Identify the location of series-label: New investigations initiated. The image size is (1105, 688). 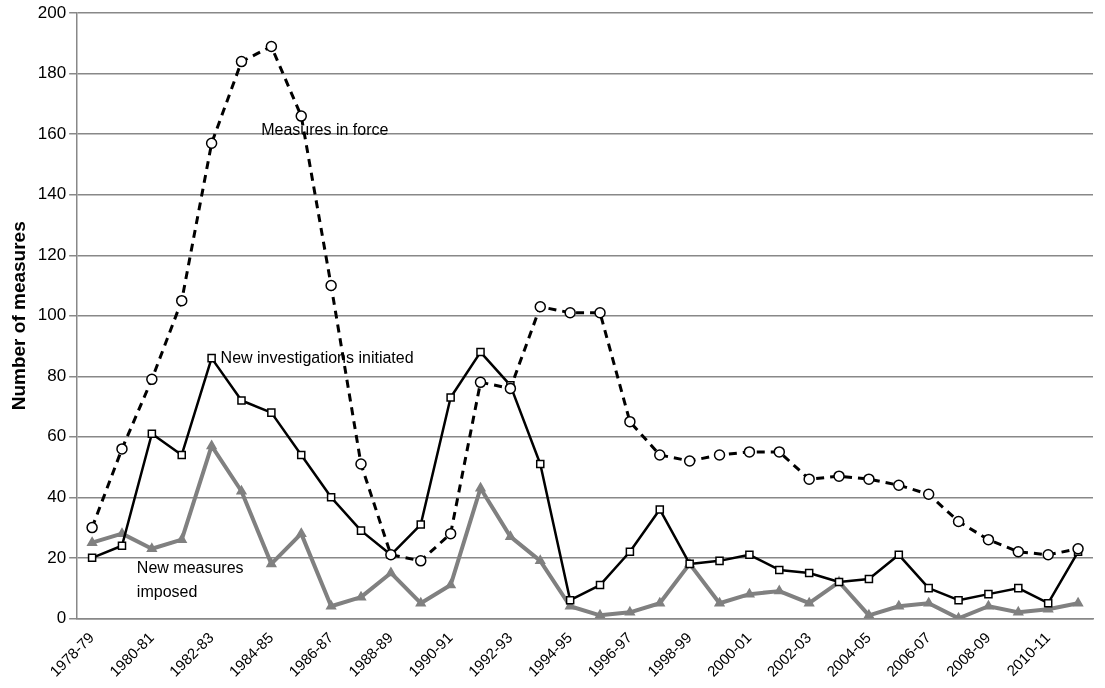
(317, 357).